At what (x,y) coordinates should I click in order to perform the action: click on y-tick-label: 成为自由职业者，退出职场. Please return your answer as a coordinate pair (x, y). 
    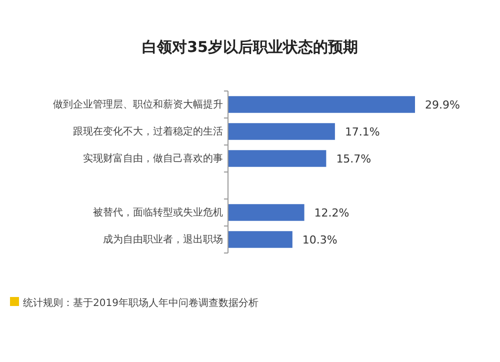
    Looking at the image, I should click on (163, 240).